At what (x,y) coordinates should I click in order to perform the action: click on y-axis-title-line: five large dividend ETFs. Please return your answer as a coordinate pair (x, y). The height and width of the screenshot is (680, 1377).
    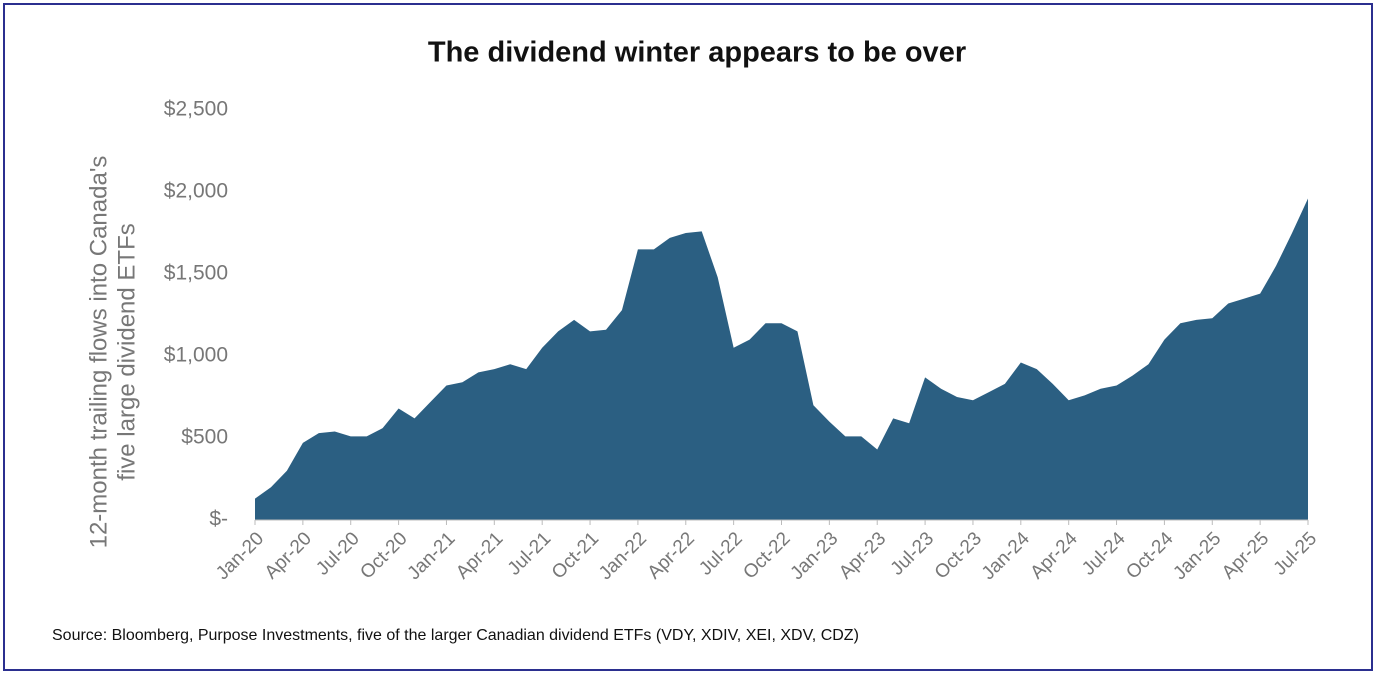
    Looking at the image, I should click on (126, 351).